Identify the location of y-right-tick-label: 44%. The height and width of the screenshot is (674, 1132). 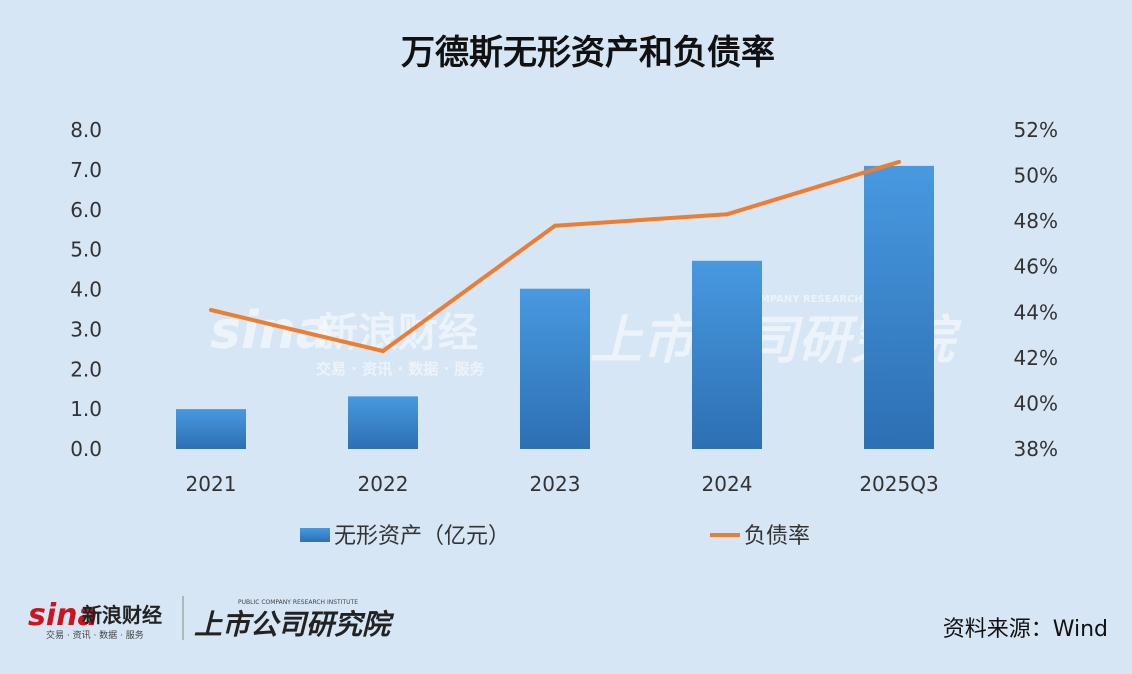
(1036, 312).